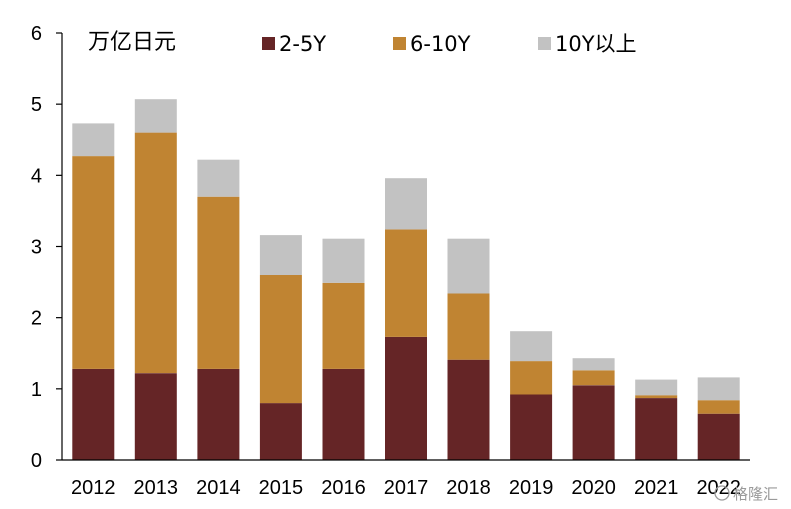 Image resolution: width=791 pixels, height=509 pixels. I want to click on x-tick-label: 2015, so click(281, 488).